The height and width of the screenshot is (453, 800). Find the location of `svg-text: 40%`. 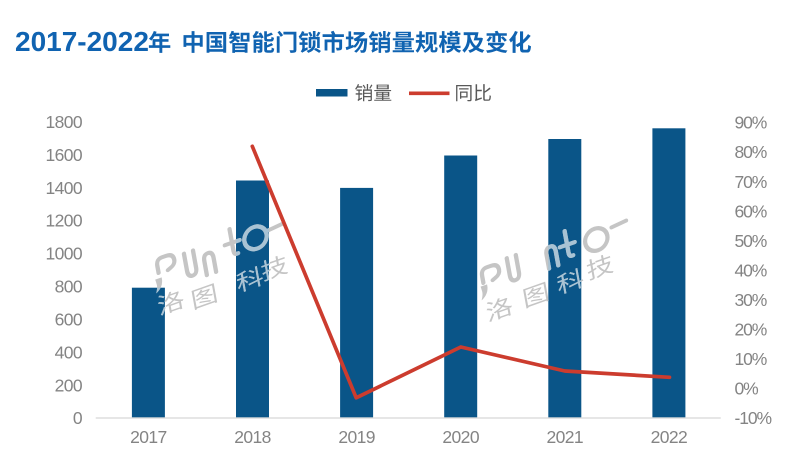

svg-text: 40% is located at coordinates (751, 270).